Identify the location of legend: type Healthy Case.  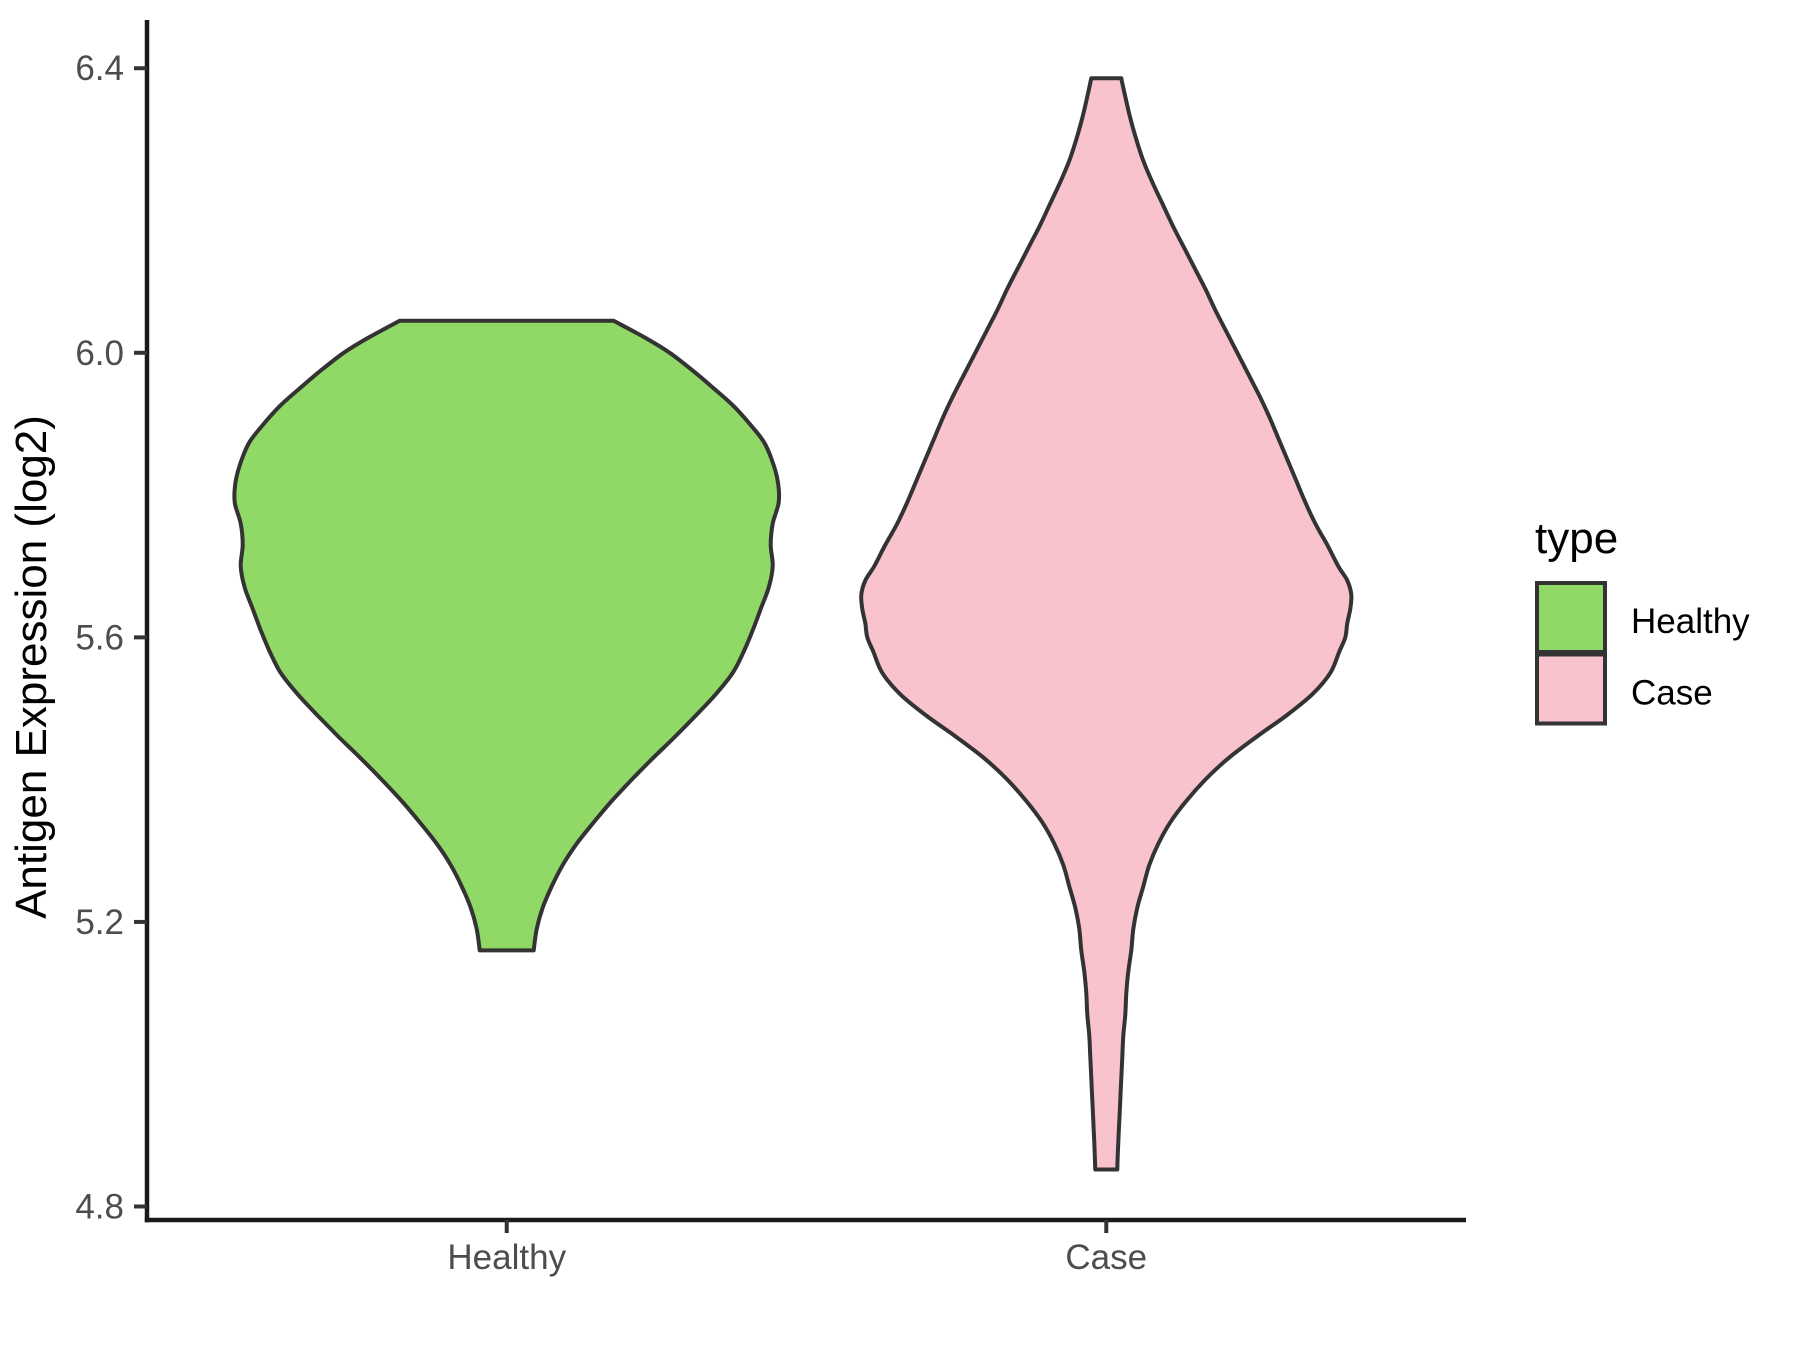
(1642, 620).